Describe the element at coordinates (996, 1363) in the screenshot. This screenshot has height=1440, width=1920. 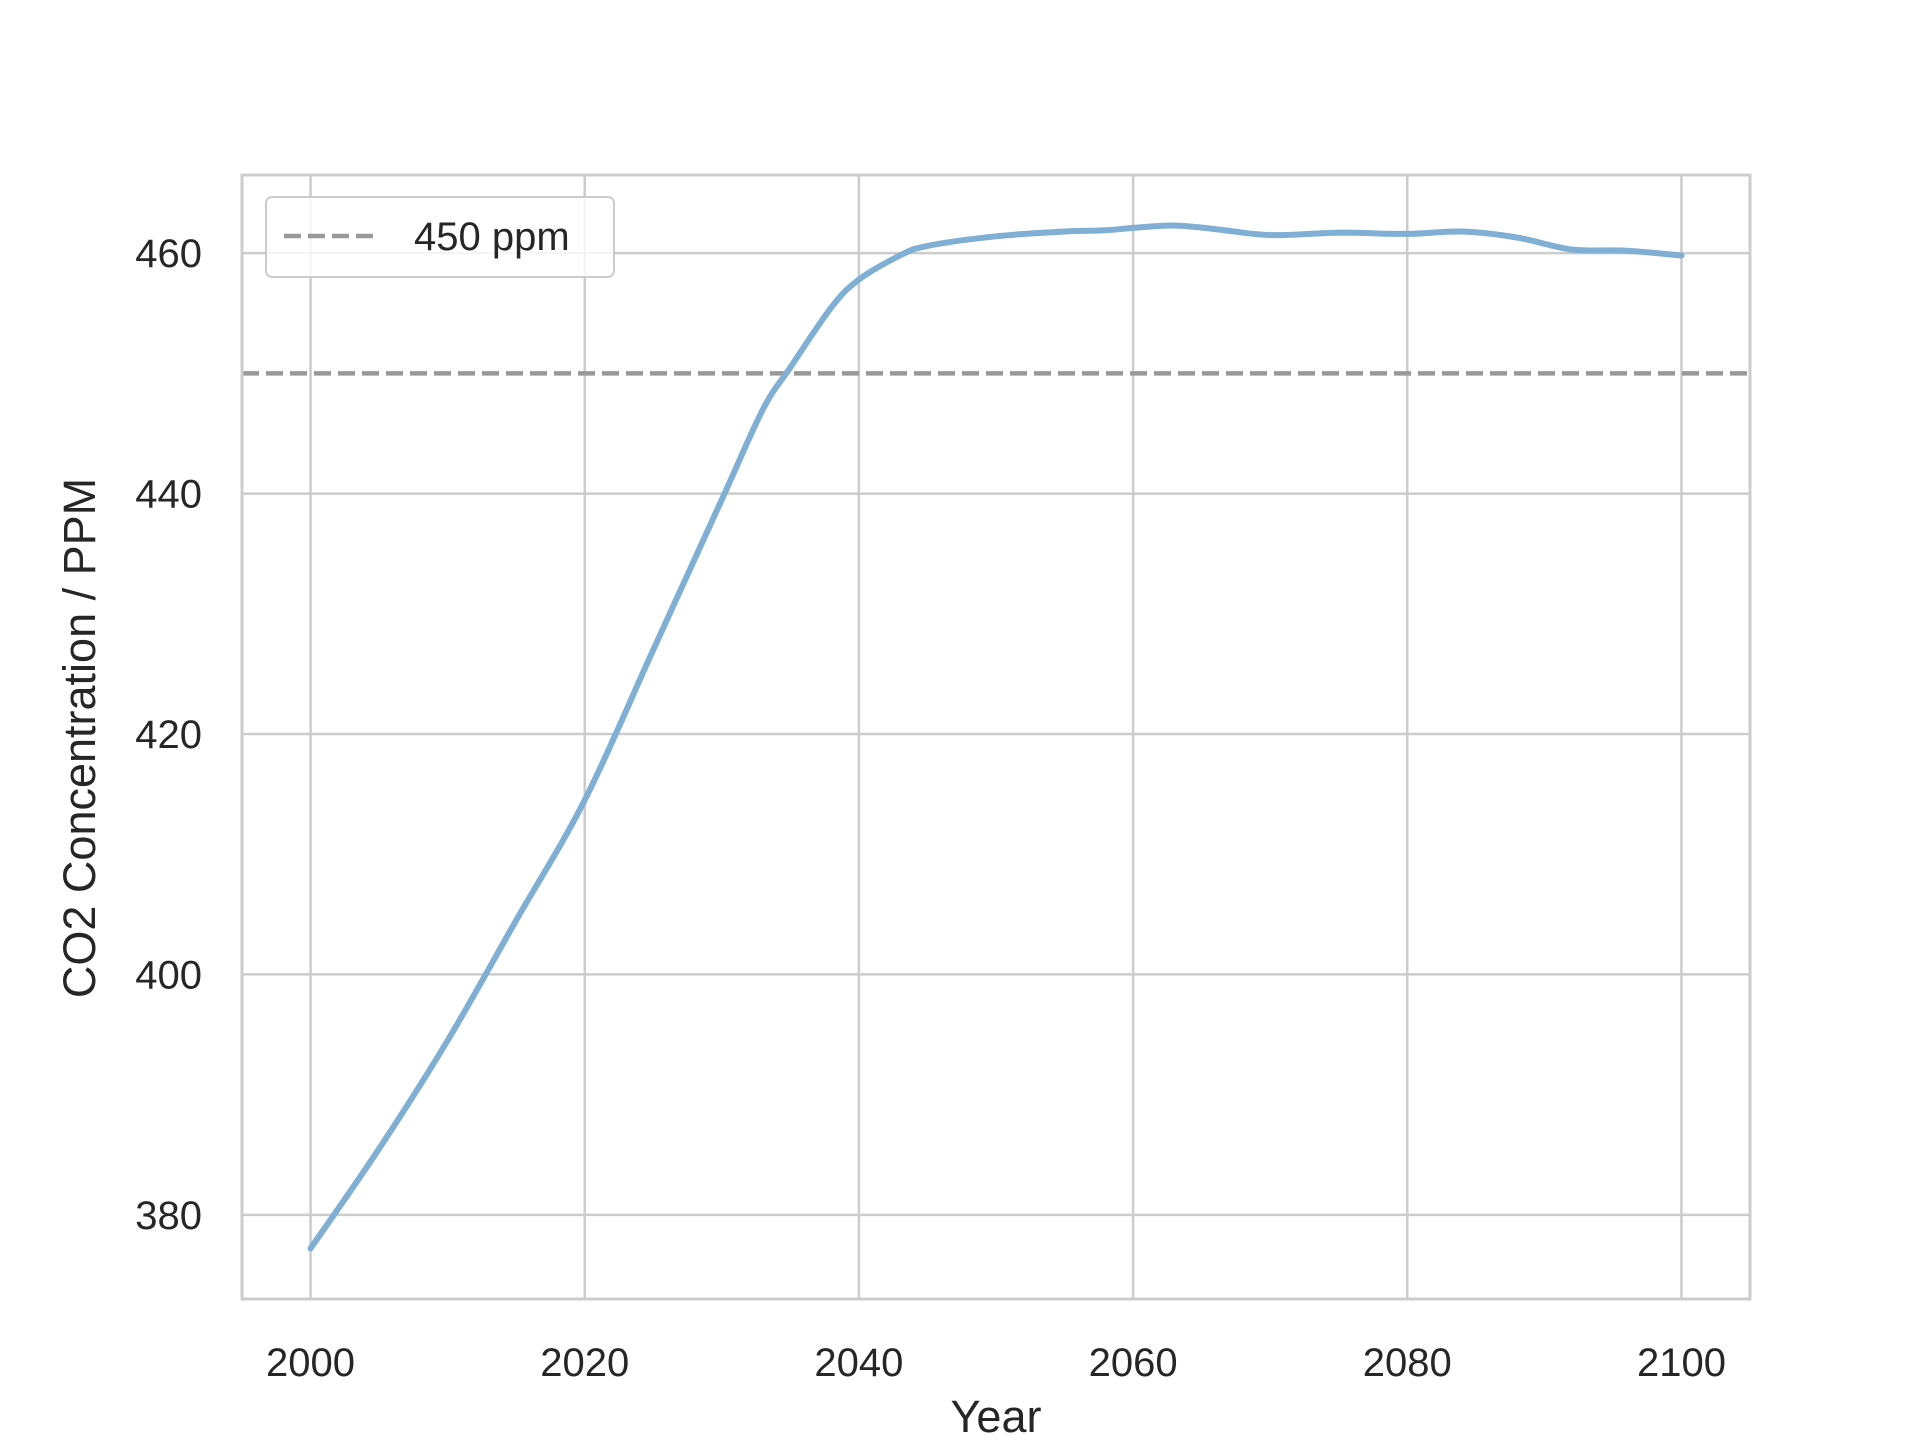
I see `x-tick-labels: 2000 2020 2040 2060 2080 2100` at that location.